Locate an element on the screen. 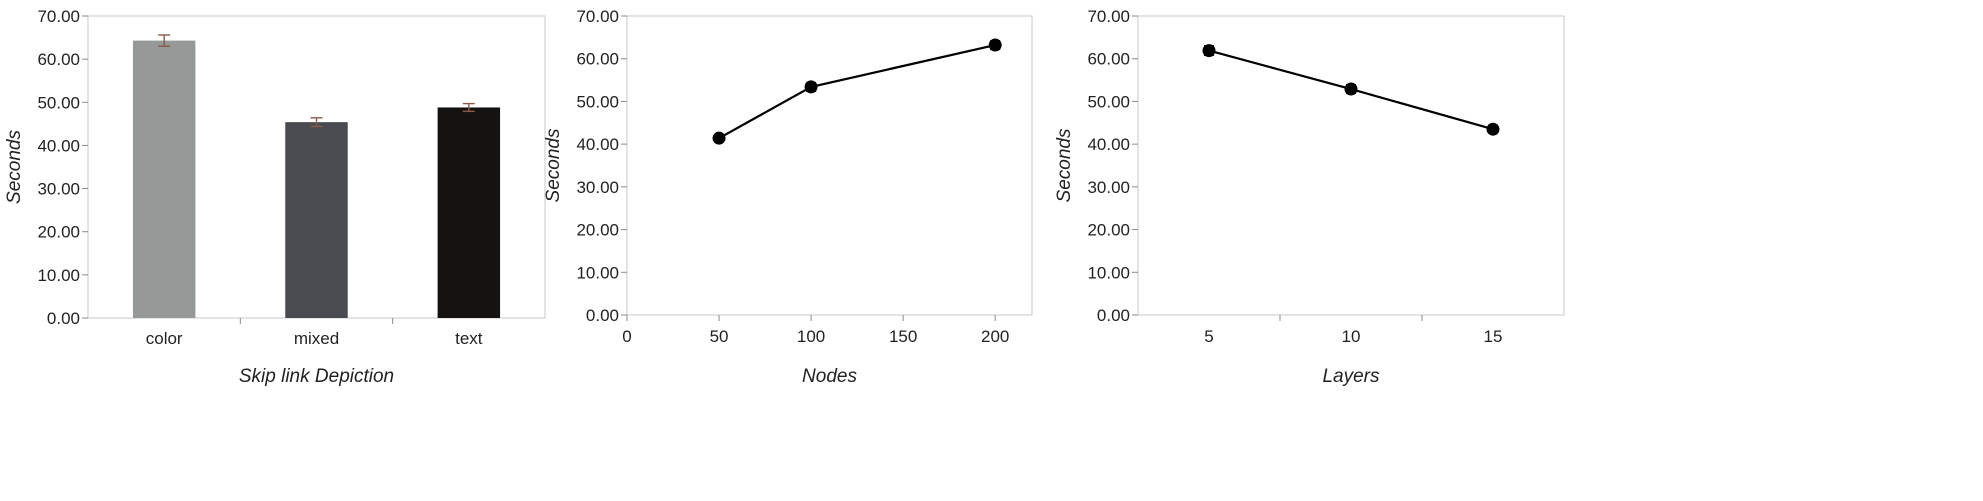 The image size is (1983, 501). x-tick-label: 15 is located at coordinates (1493, 336).